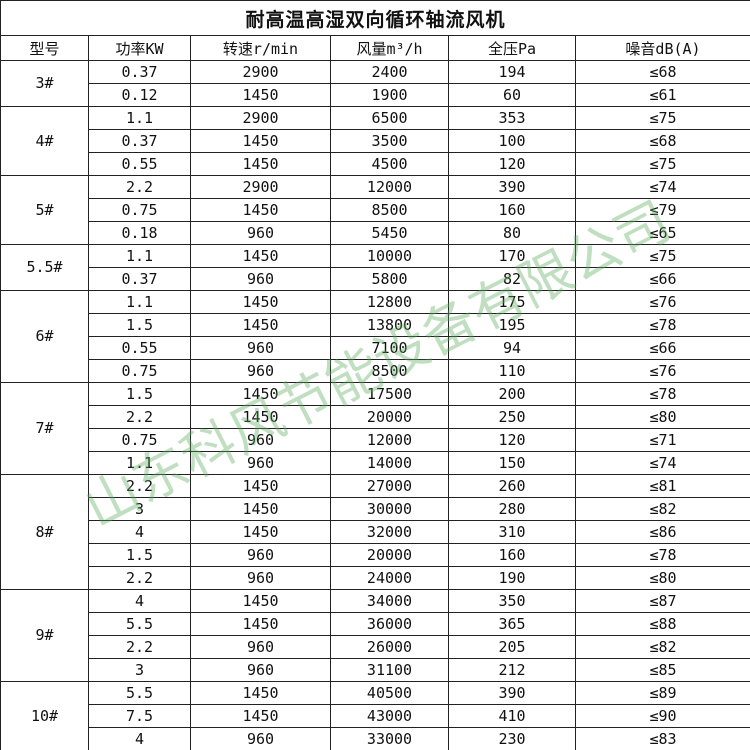 This screenshot has height=750, width=750. I want to click on data-cell: 43000, so click(389, 716).